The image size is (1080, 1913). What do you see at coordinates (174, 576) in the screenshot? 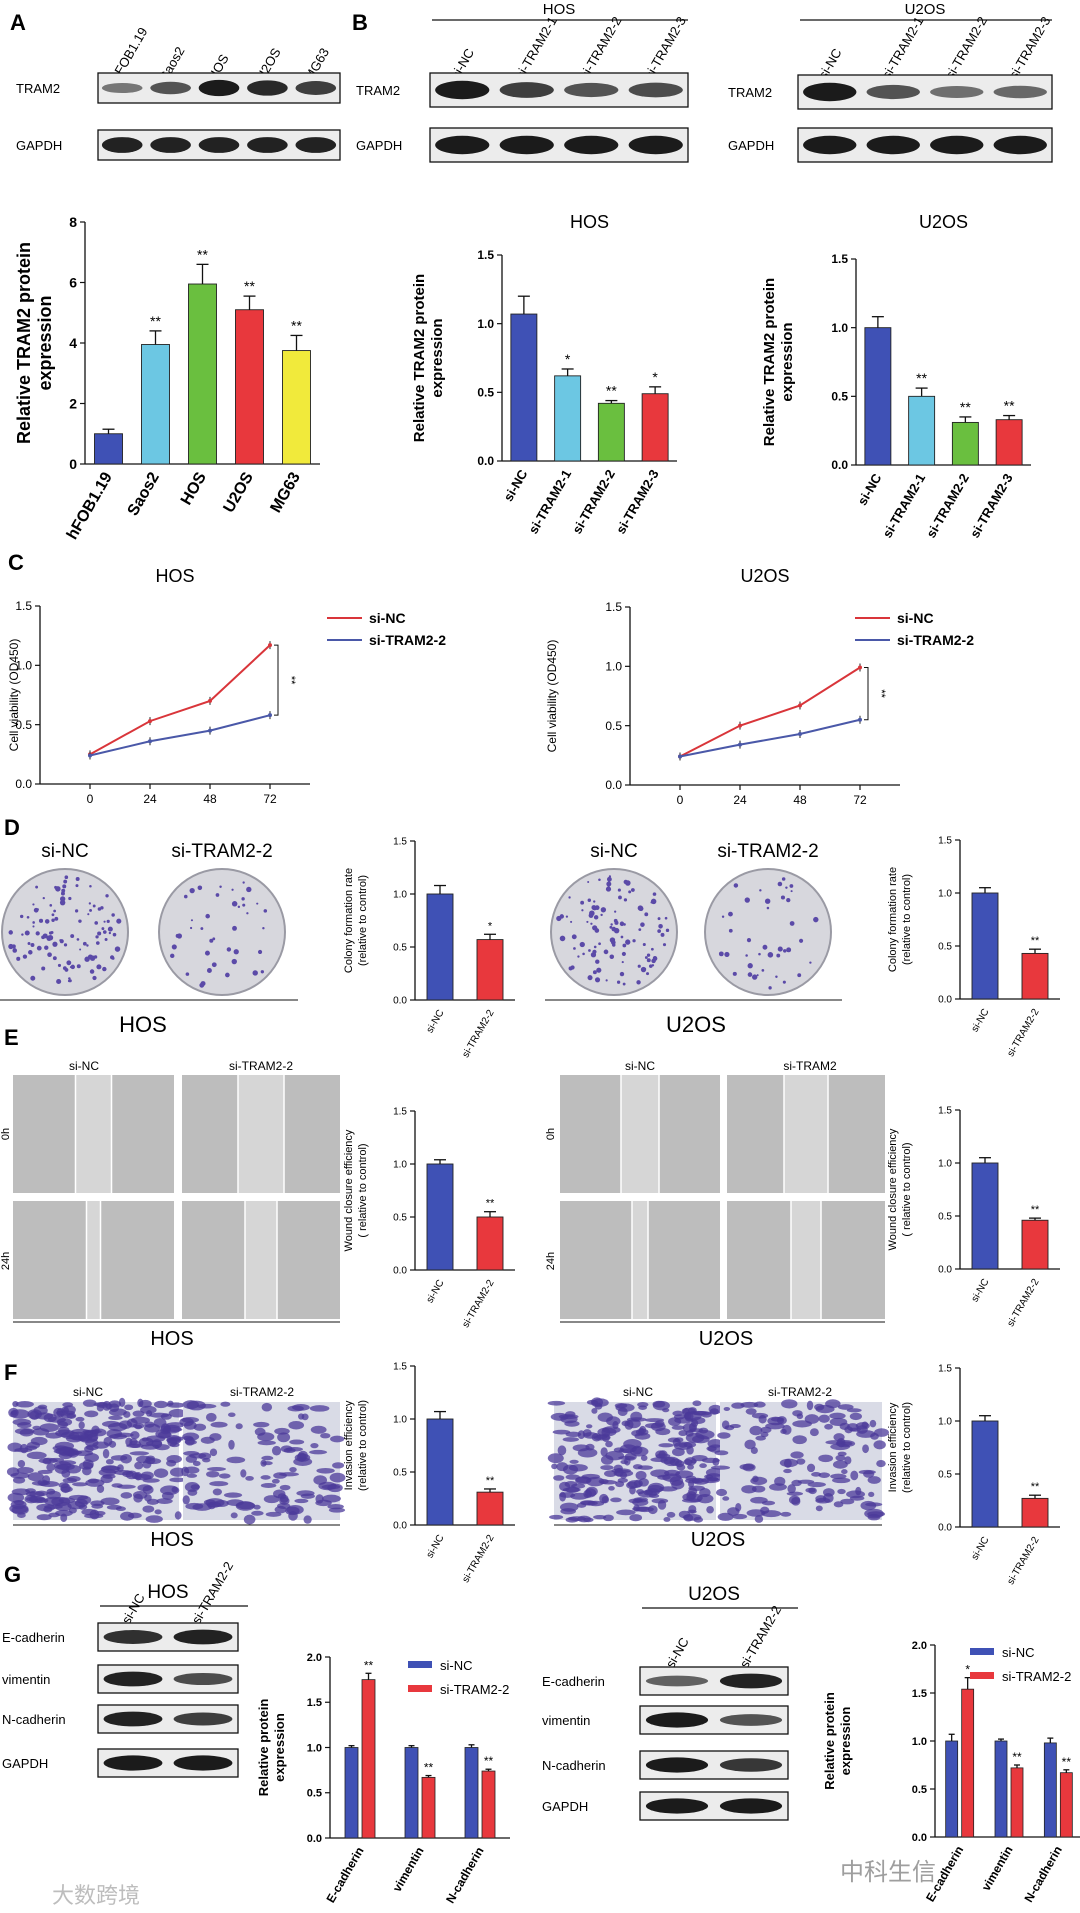
I see `chart-title: HOS` at bounding box center [174, 576].